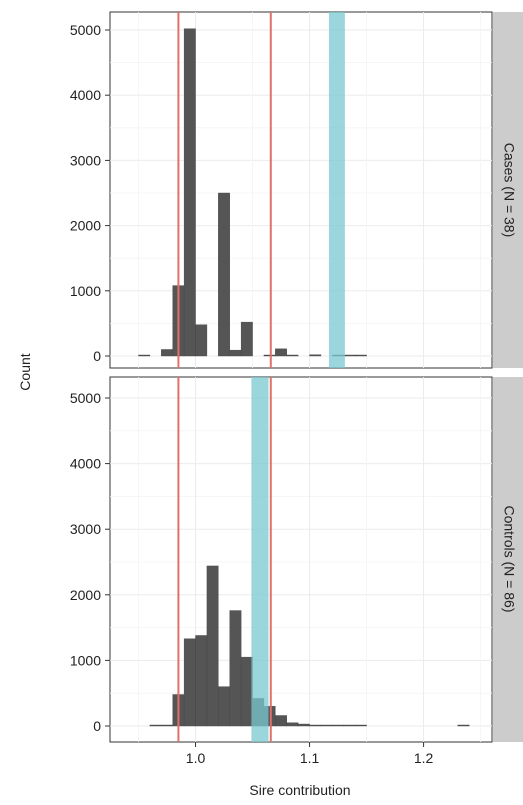 The width and height of the screenshot is (523, 805). Describe the element at coordinates (424, 758) in the screenshot. I see `x-tick-label: 1.2` at that location.